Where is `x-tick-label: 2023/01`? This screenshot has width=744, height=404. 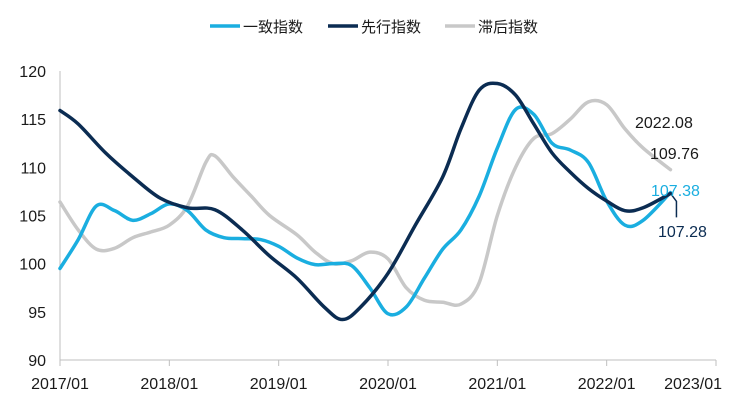
x-tick-label: 2023/01 is located at coordinates (693, 384).